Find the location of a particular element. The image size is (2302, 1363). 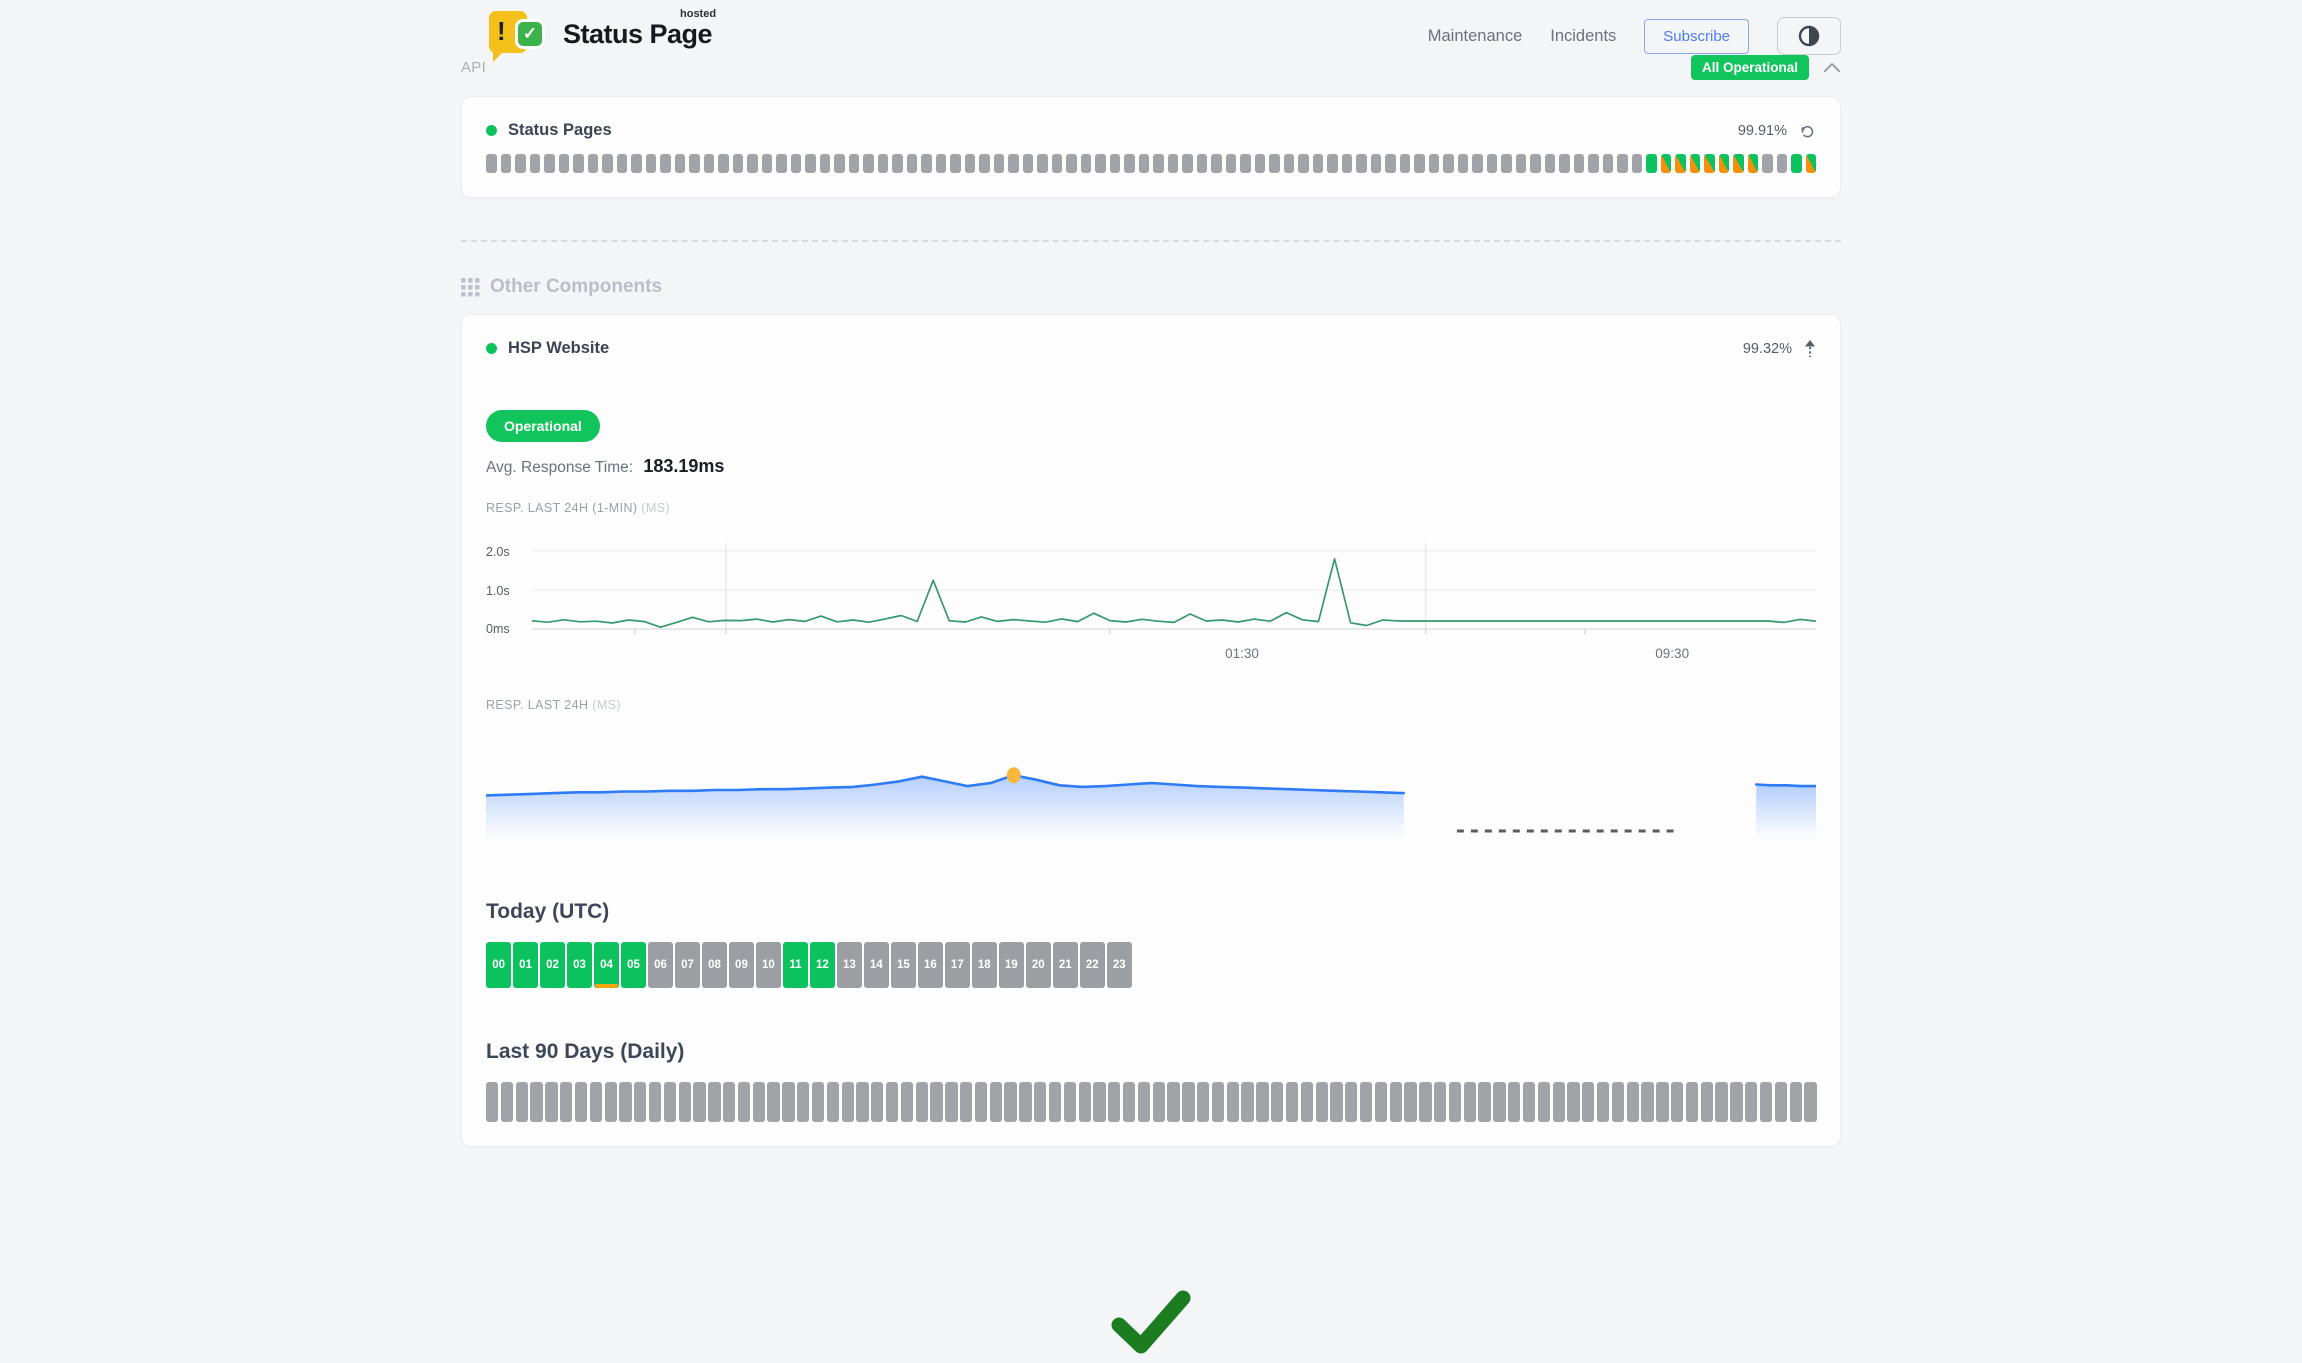

avg-response-value: 183.19ms is located at coordinates (684, 466).